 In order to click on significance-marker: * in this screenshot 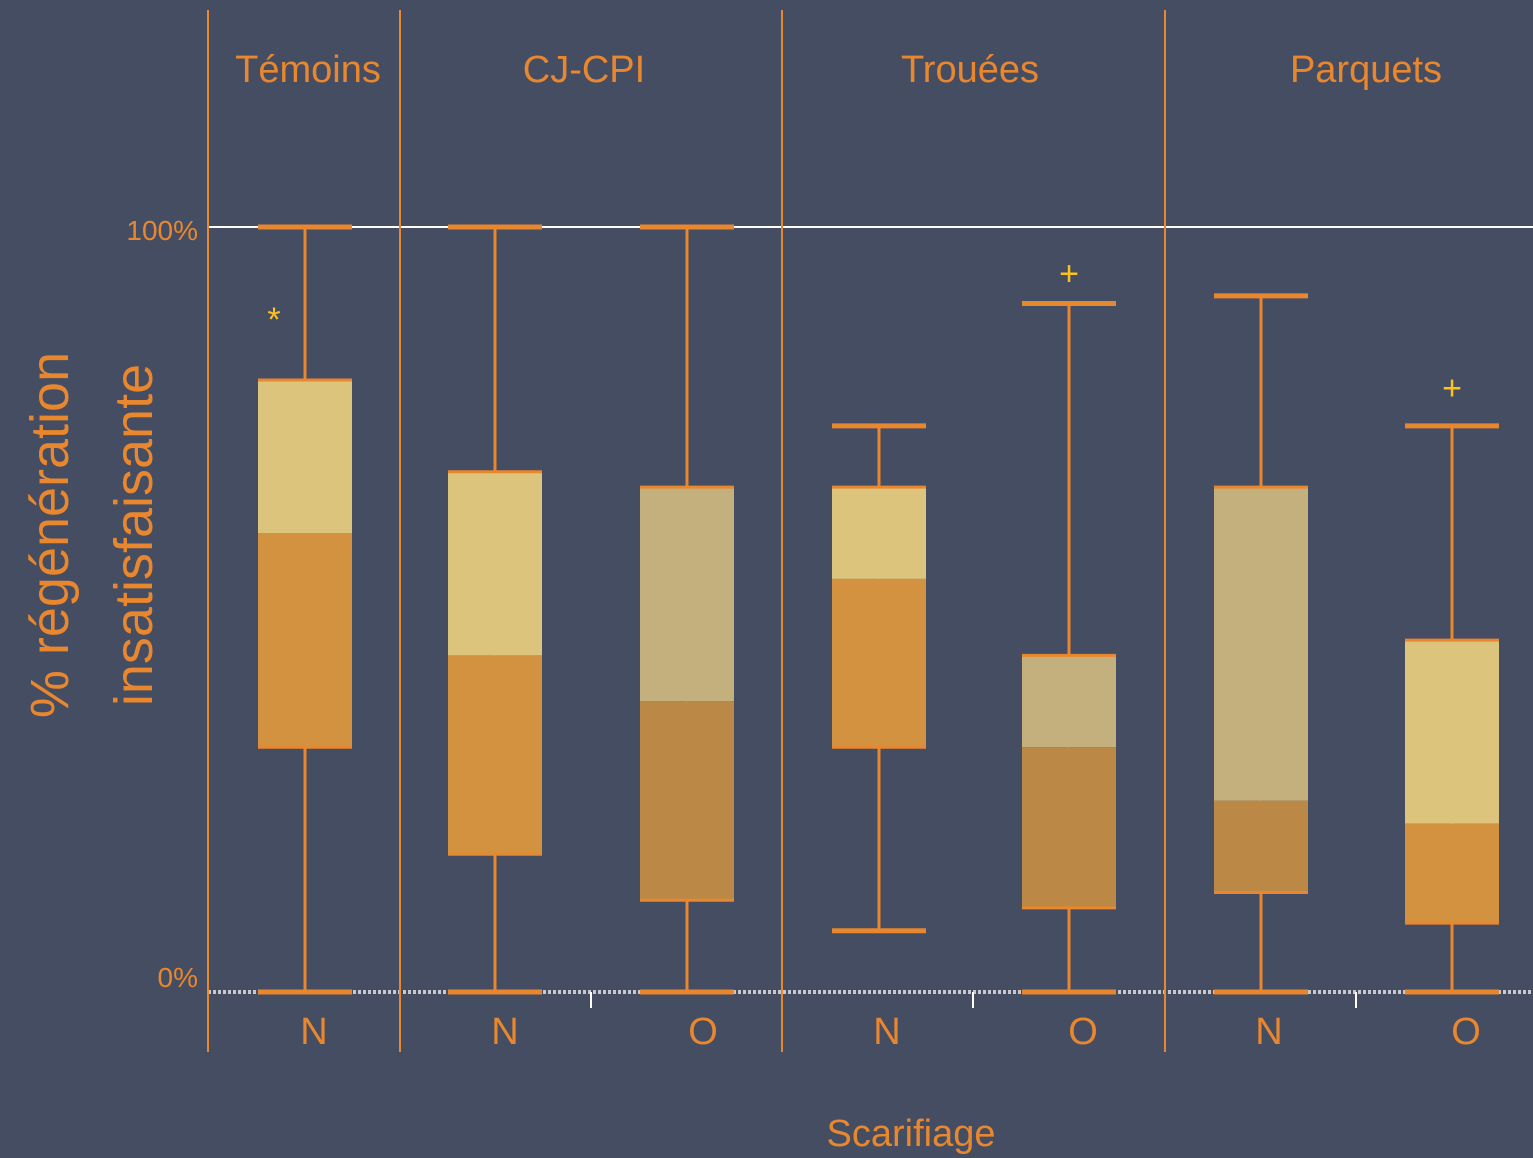, I will do `click(273, 320)`.